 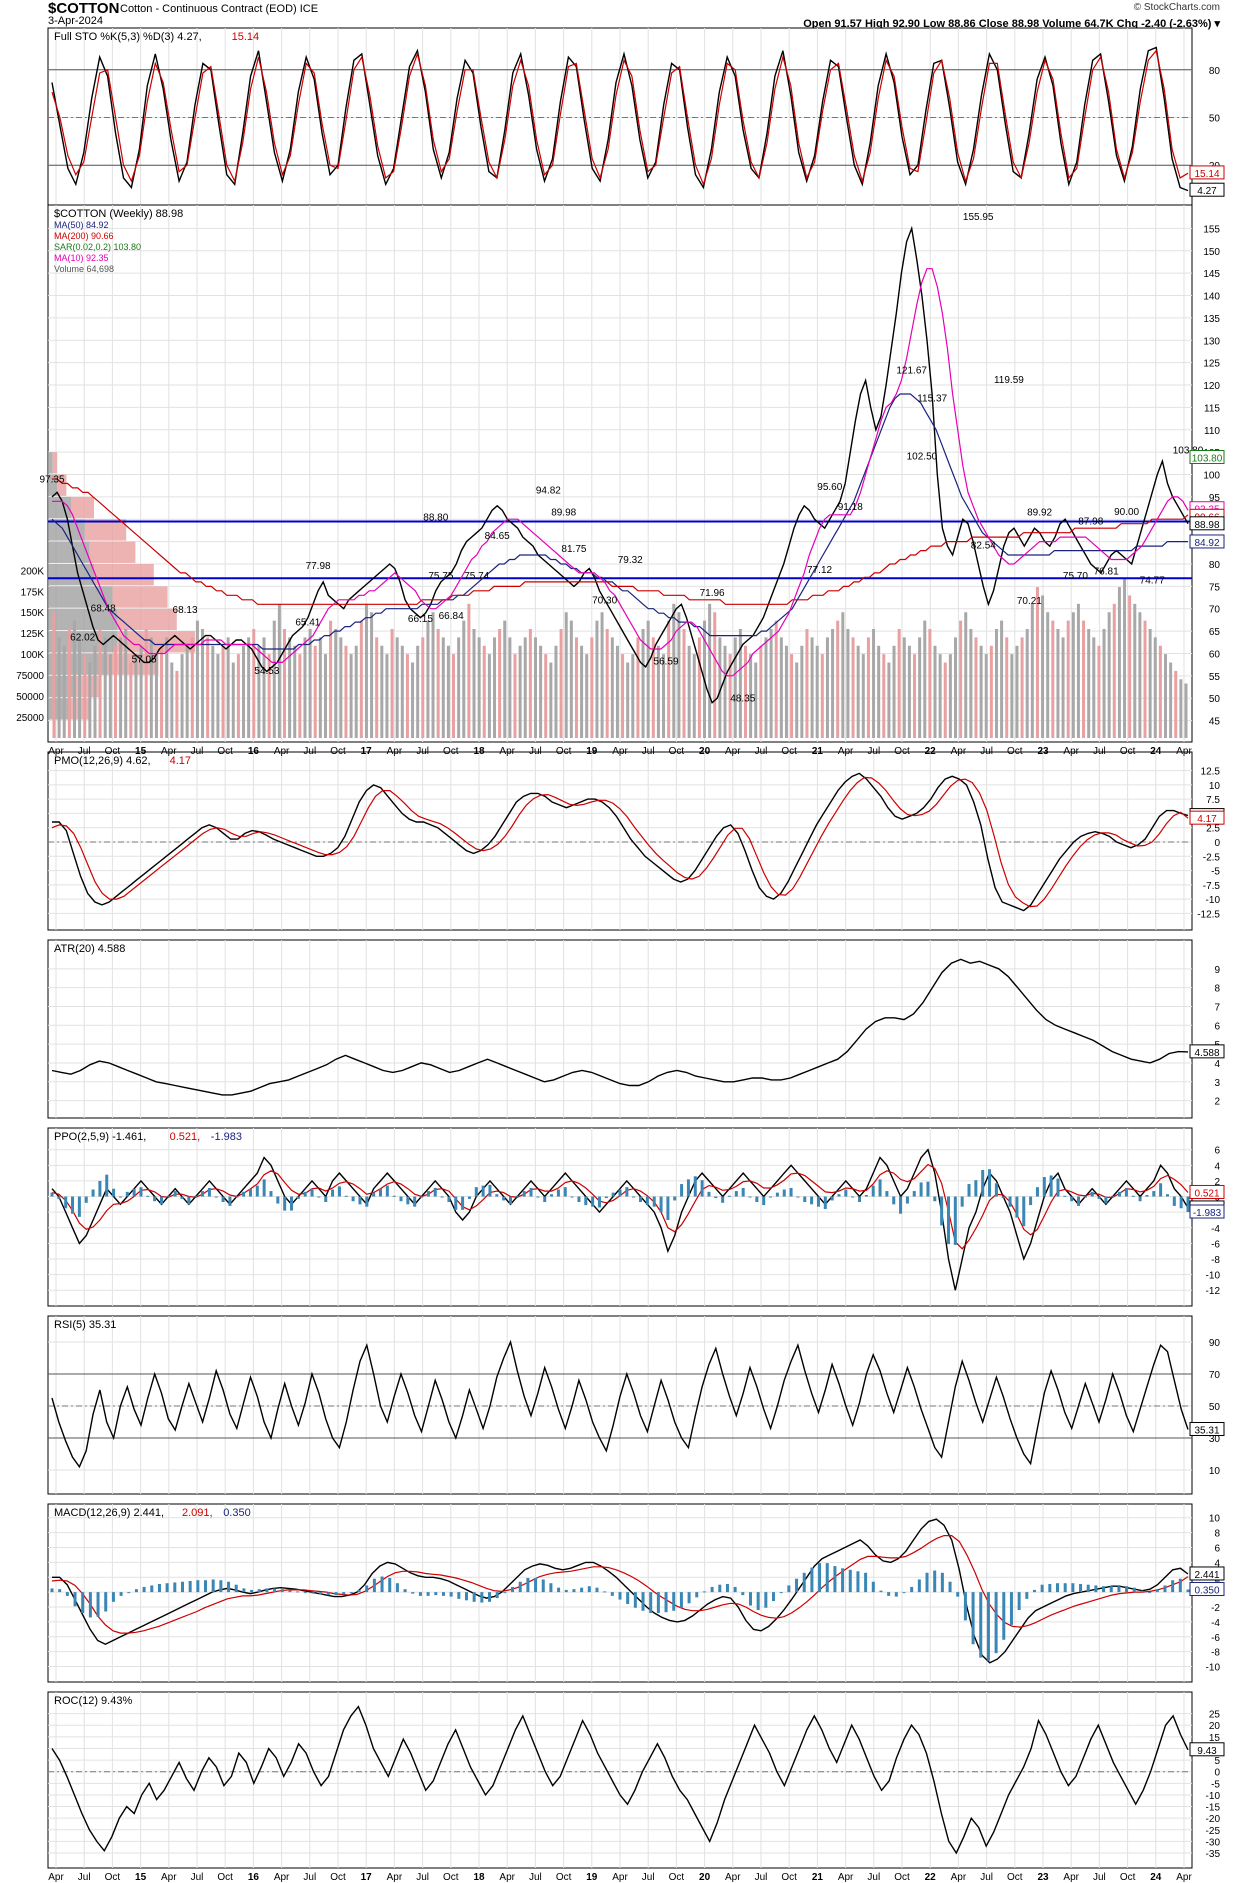 What do you see at coordinates (789, 1877) in the screenshot?
I see `x-axis-label-bottom: Oct` at bounding box center [789, 1877].